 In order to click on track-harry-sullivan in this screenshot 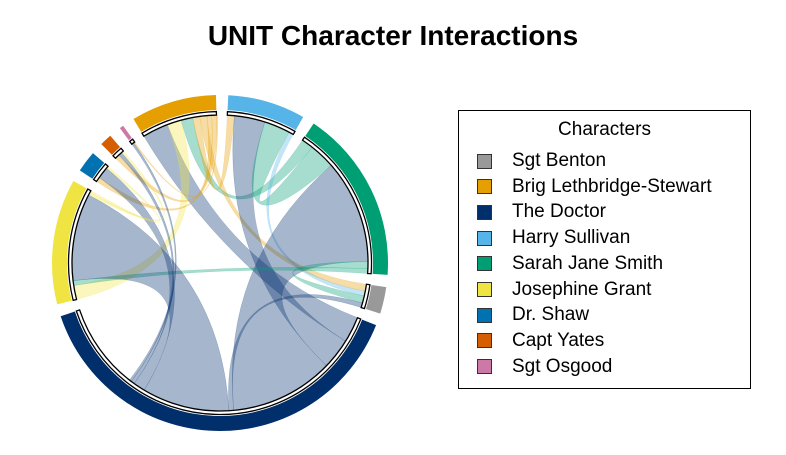, I will do `click(261, 123)`.